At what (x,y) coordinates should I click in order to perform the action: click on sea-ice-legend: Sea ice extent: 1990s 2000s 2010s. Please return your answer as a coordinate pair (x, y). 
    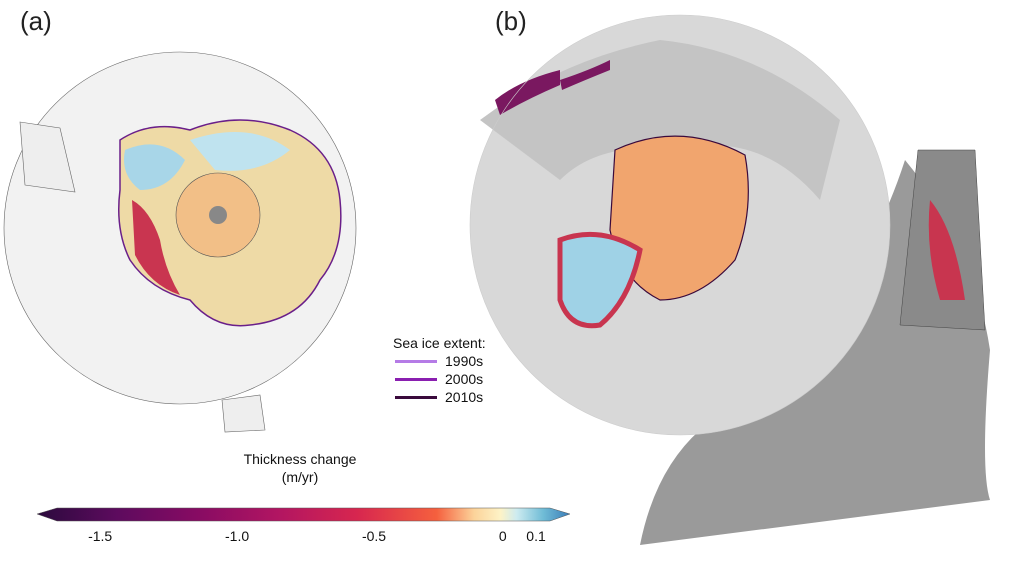
    Looking at the image, I should click on (439, 370).